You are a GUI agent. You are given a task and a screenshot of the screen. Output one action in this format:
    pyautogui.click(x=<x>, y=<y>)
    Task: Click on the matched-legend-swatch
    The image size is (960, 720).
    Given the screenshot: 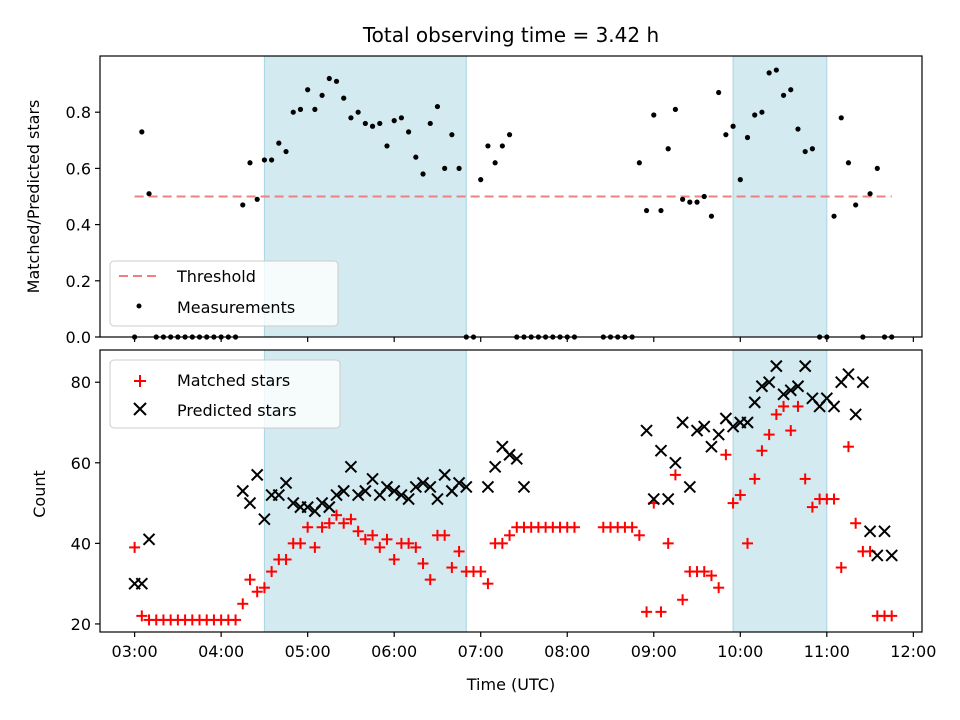 What is the action you would take?
    pyautogui.click(x=140, y=381)
    